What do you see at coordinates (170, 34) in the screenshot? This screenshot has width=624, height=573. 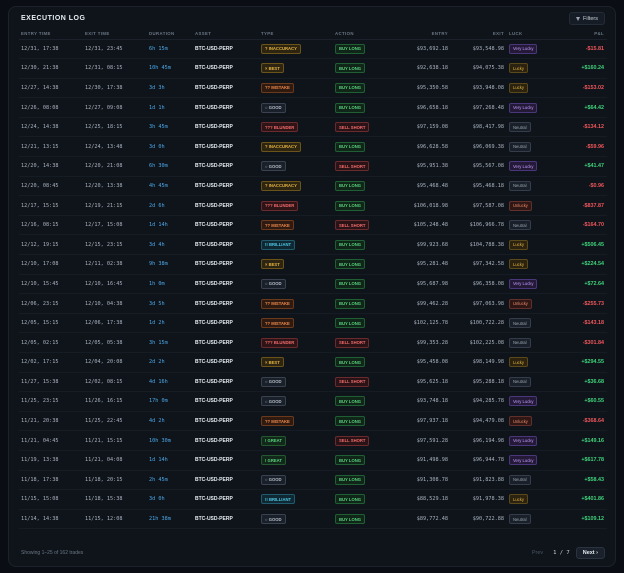 I see `col-duration: DURATION` at bounding box center [170, 34].